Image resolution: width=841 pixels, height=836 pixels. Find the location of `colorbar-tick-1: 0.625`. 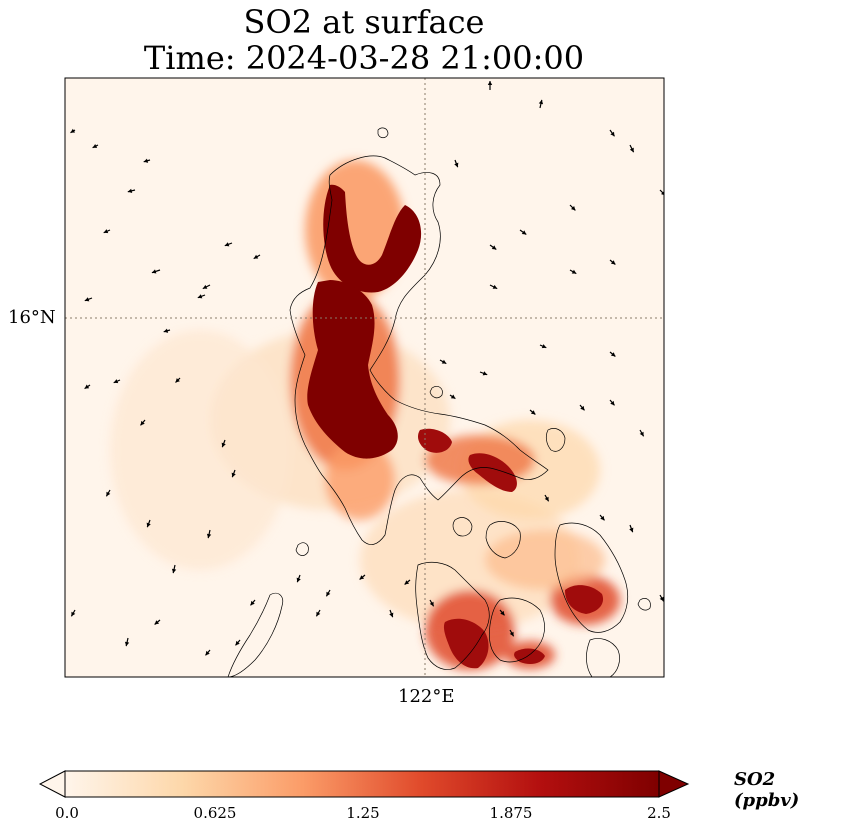

colorbar-tick-1: 0.625 is located at coordinates (215, 813).